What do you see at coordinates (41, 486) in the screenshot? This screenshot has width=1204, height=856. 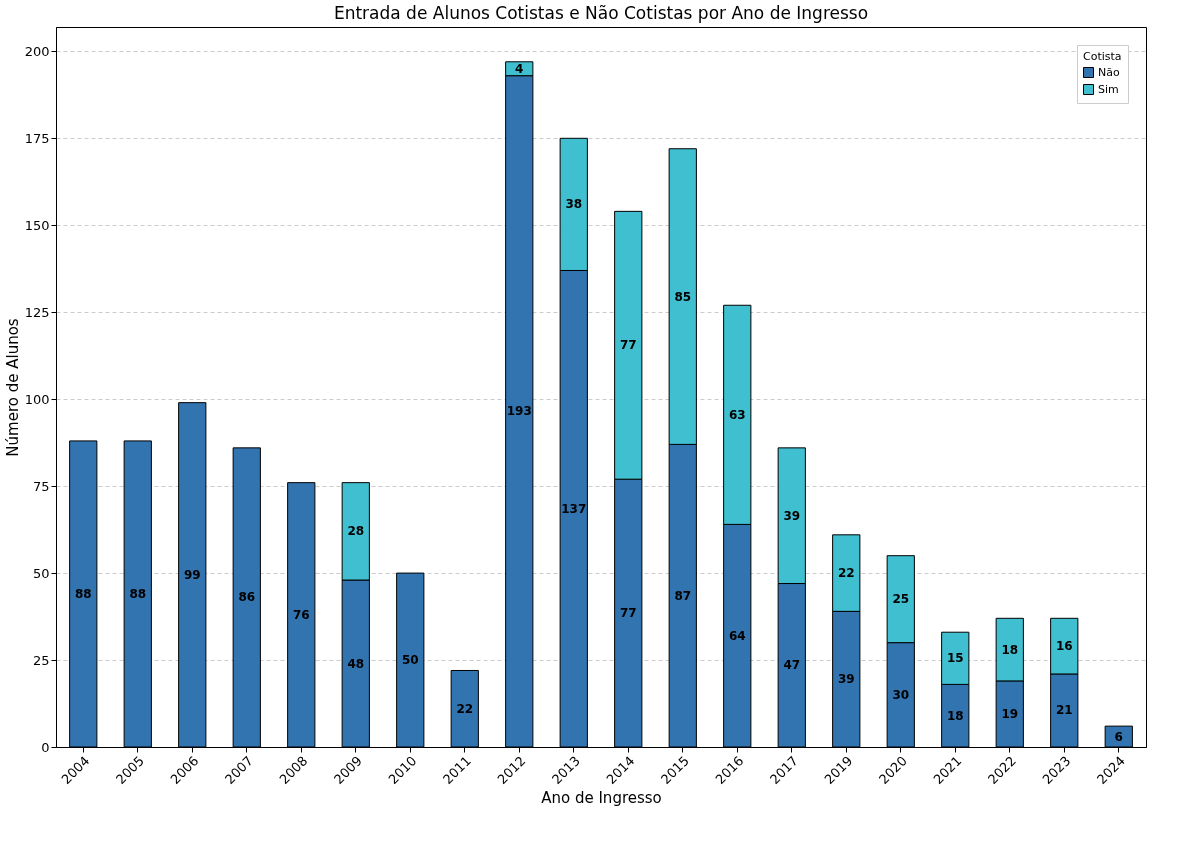 I see `y-tick-label: 75` at bounding box center [41, 486].